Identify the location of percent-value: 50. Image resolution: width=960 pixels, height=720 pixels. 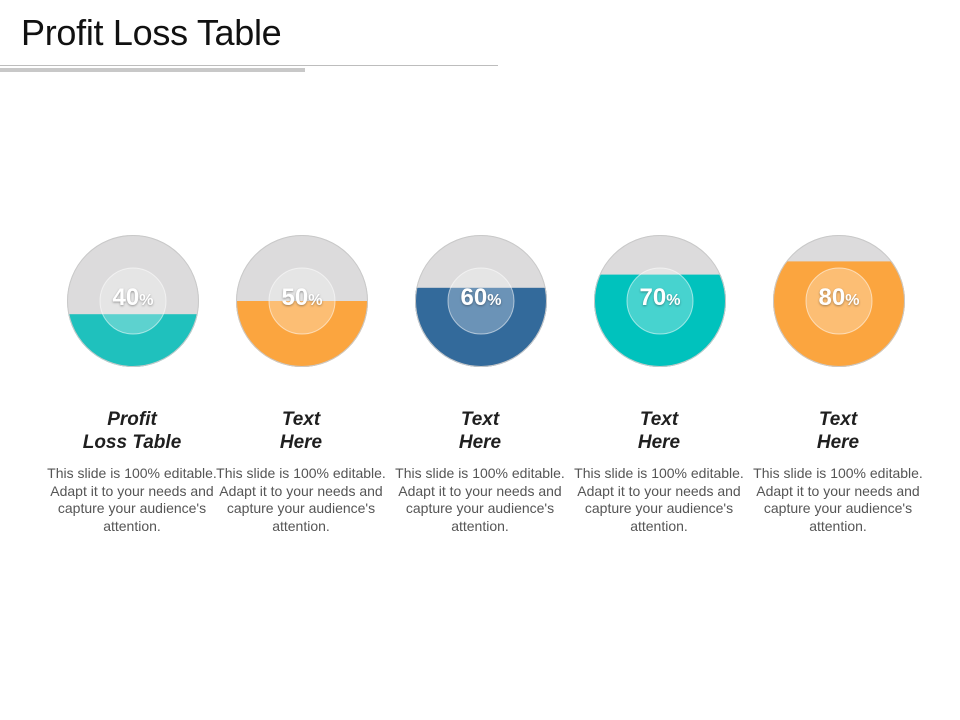
(295, 297).